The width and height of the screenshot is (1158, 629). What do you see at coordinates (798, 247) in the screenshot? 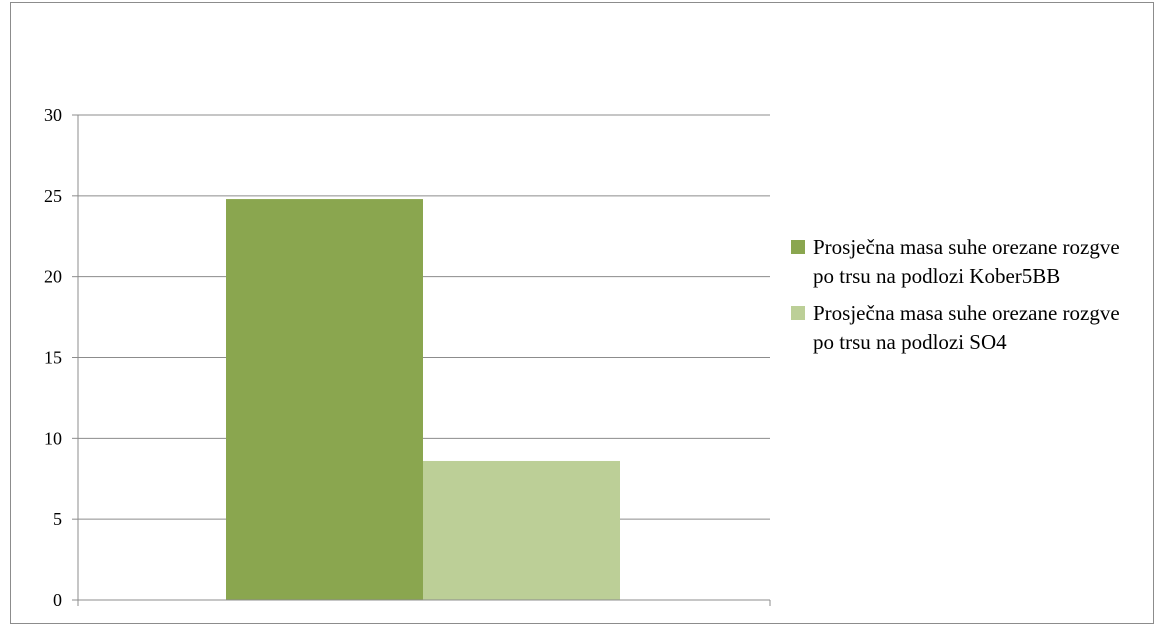
I see `legend-swatch-kober5bb` at bounding box center [798, 247].